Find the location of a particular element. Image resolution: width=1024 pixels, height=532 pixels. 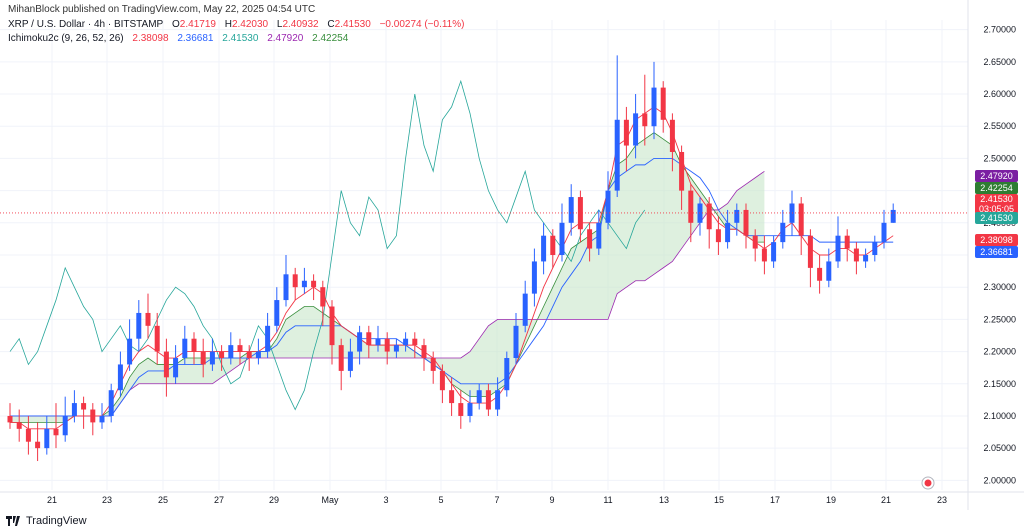

ohlc-high: H2.42030 is located at coordinates (246, 24).